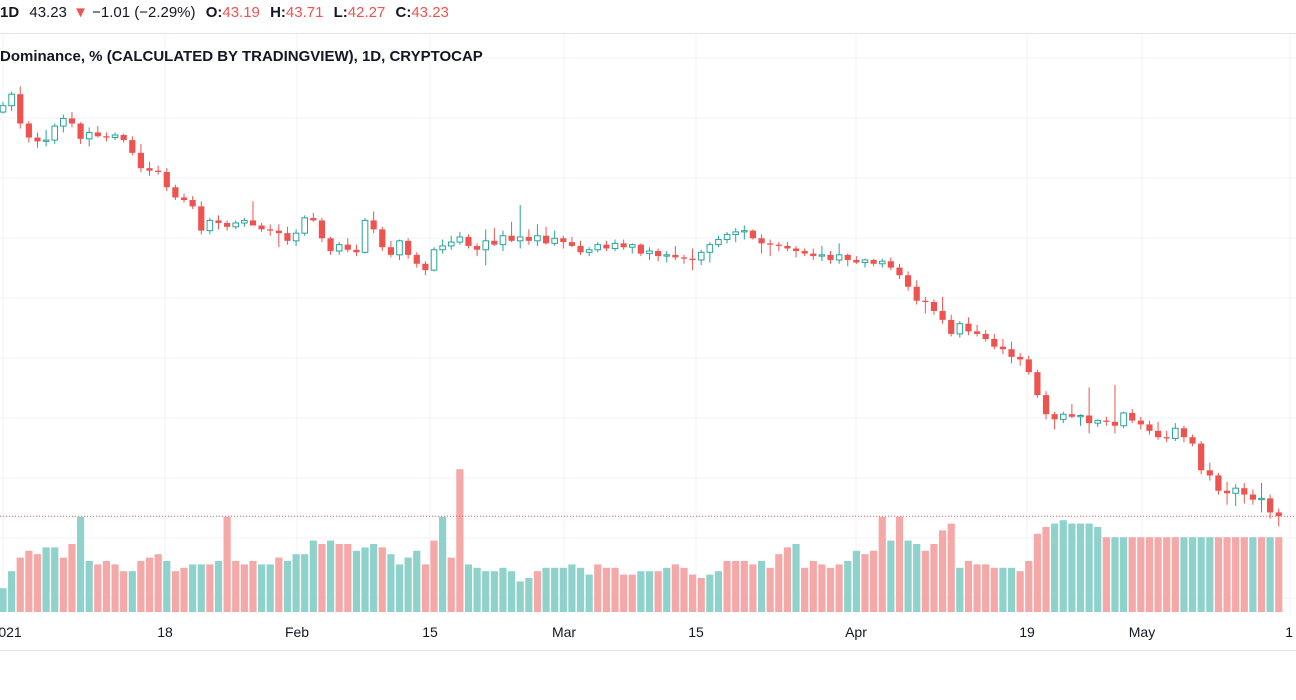 This screenshot has width=1296, height=700. What do you see at coordinates (430, 632) in the screenshot?
I see `time-axis-tick-label: 15` at bounding box center [430, 632].